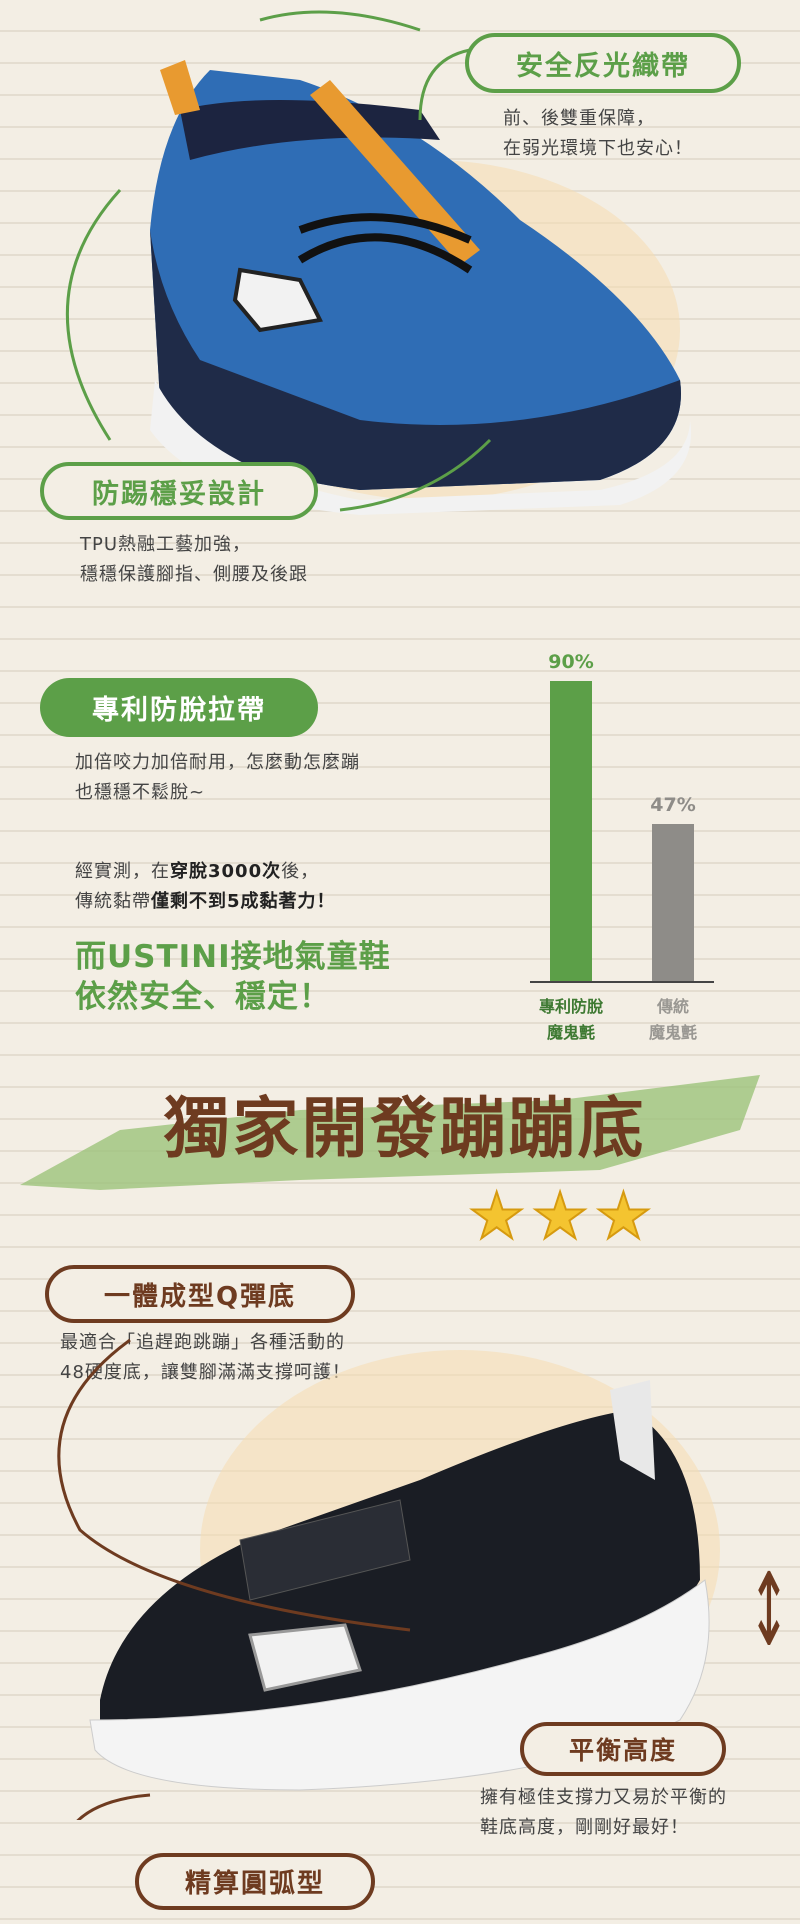 The height and width of the screenshot is (1924, 800). Describe the element at coordinates (233, 977) in the screenshot. I see `highlight-text: 而USTINI接地氣童鞋 依然安全、穩定！` at that location.